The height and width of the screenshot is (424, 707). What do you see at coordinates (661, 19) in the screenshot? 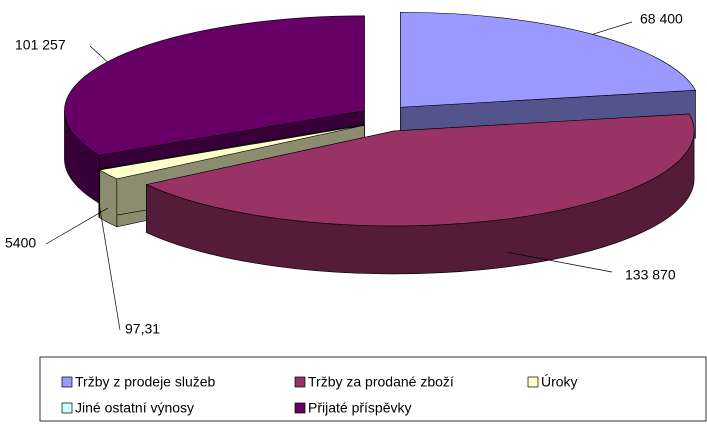
I see `data-label: 68 400` at bounding box center [661, 19].